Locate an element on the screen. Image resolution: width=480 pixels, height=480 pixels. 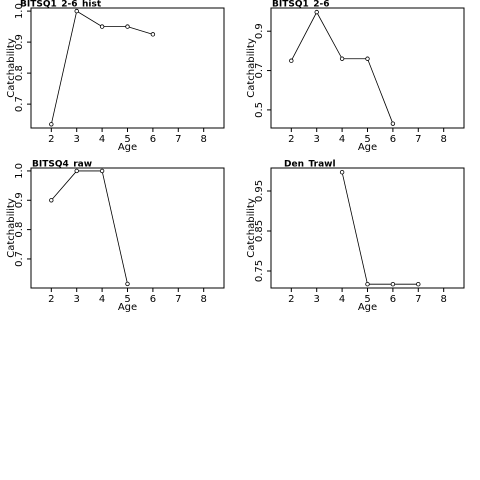
panel-title: Den_Trawl is located at coordinates (310, 165).